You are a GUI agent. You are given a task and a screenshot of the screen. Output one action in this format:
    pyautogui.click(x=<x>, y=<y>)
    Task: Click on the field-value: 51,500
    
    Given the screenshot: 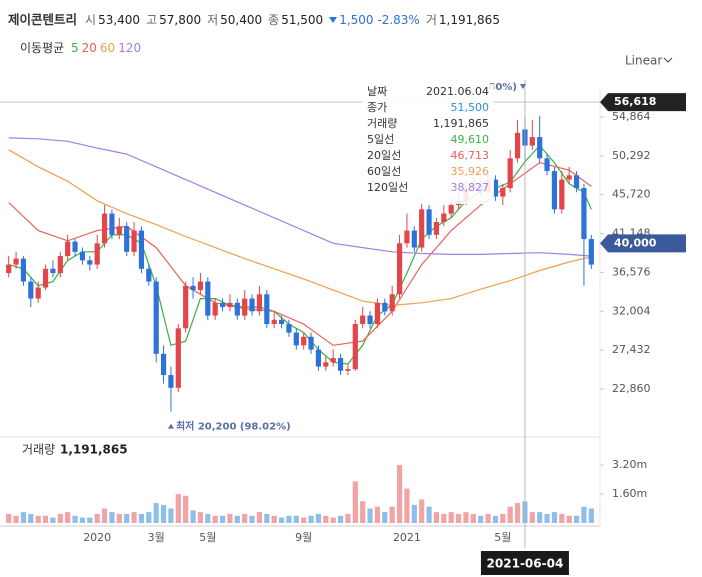 What is the action you would take?
    pyautogui.click(x=302, y=20)
    